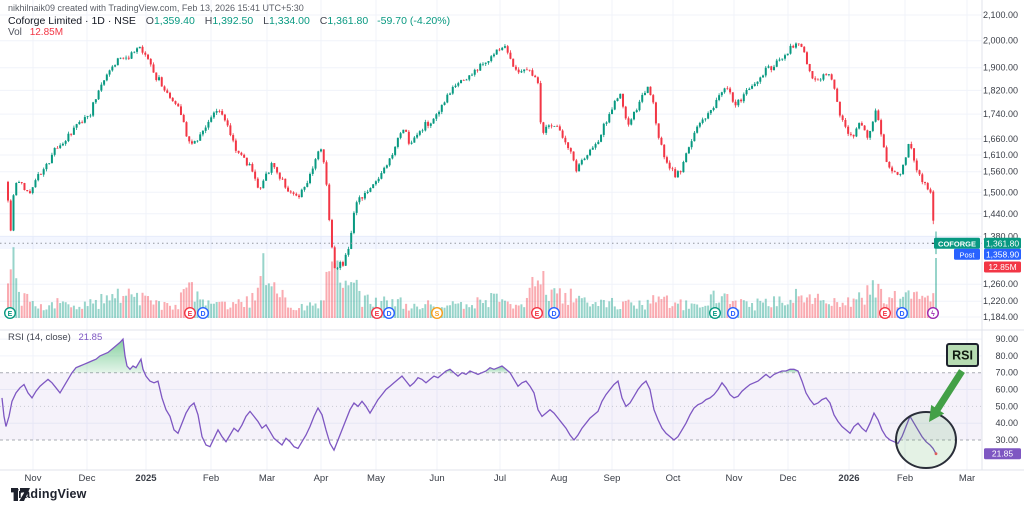 The image size is (1024, 511). I want to click on svg-text: 60.00, so click(1006, 390).